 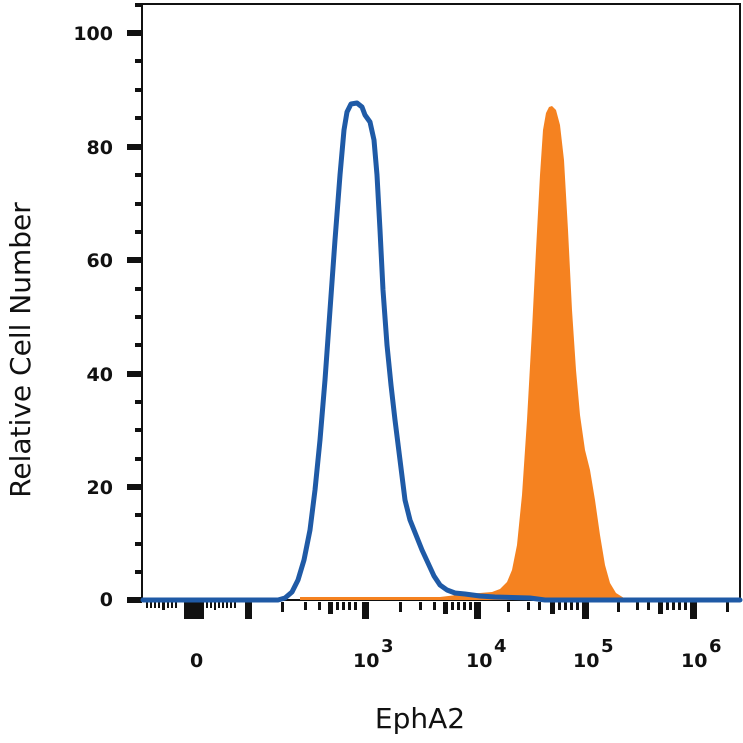 I want to click on x-tick-exponent: 6, so click(x=715, y=646).